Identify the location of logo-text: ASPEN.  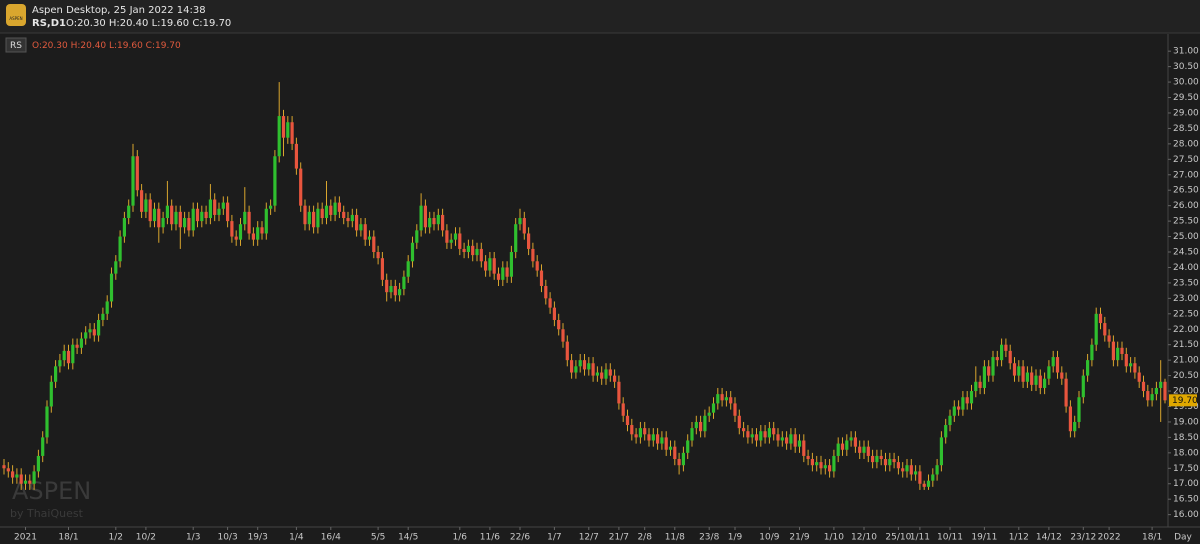
(15, 18).